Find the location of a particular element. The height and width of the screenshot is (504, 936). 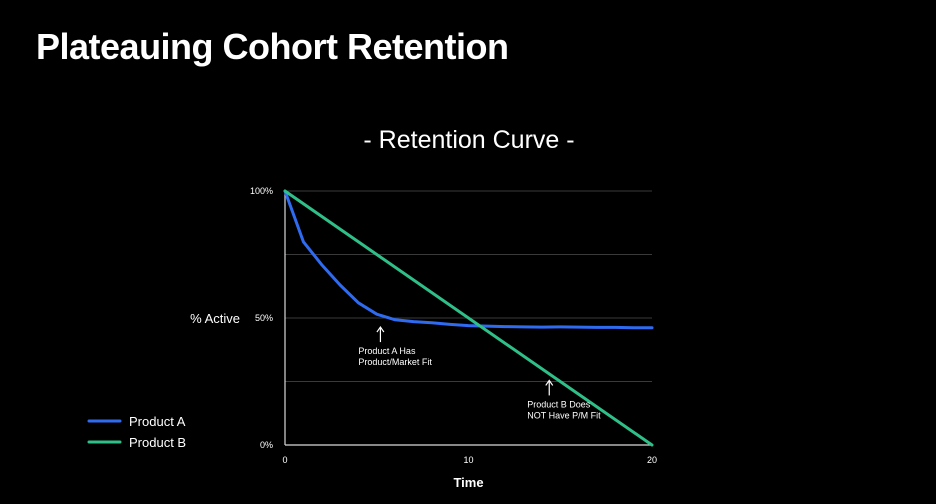

annotation-text: Product/Market Fit is located at coordinates (395, 362).